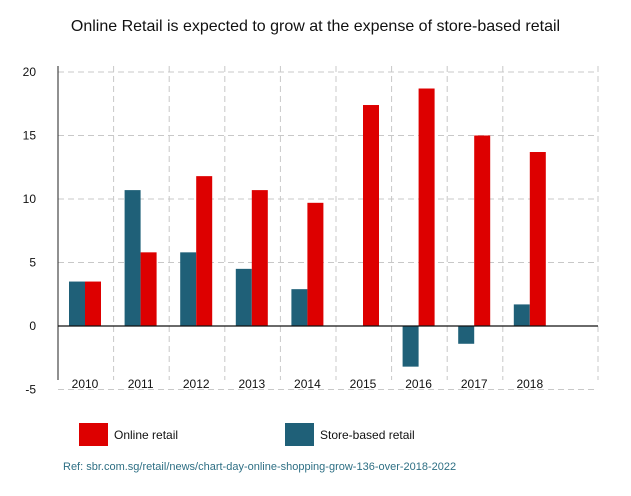  I want to click on y-tick-label: 20, so click(30, 72).